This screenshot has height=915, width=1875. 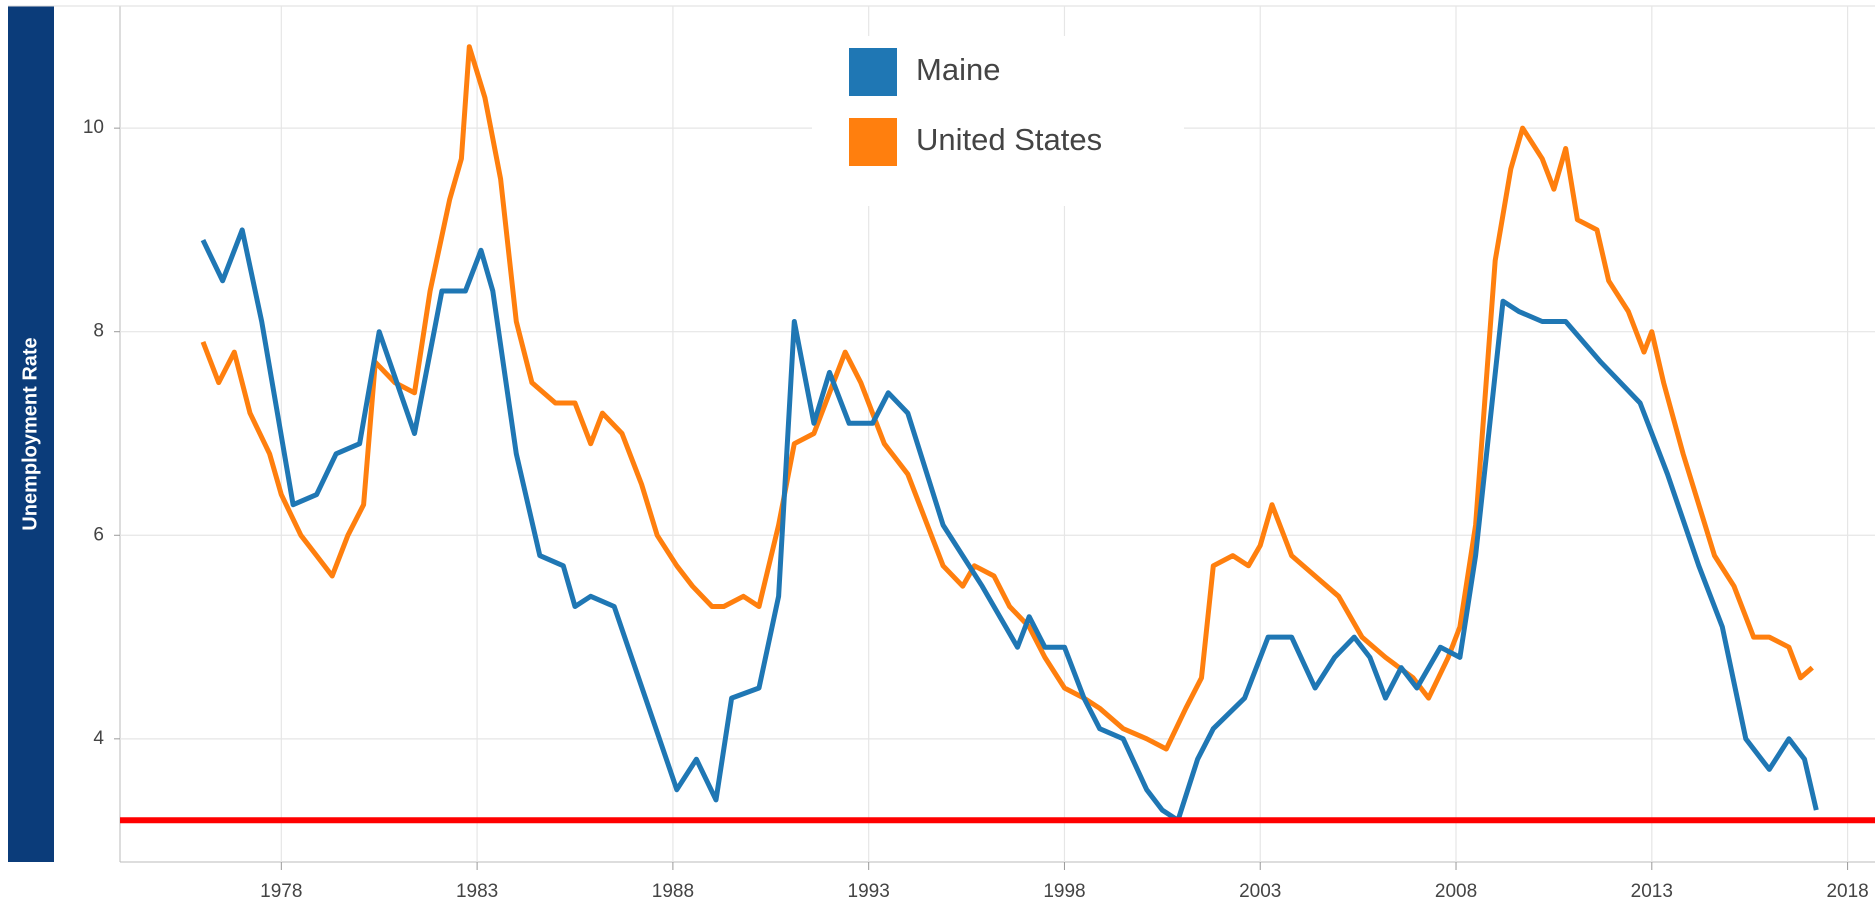 What do you see at coordinates (1064, 891) in the screenshot?
I see `x-tick-label: 1998` at bounding box center [1064, 891].